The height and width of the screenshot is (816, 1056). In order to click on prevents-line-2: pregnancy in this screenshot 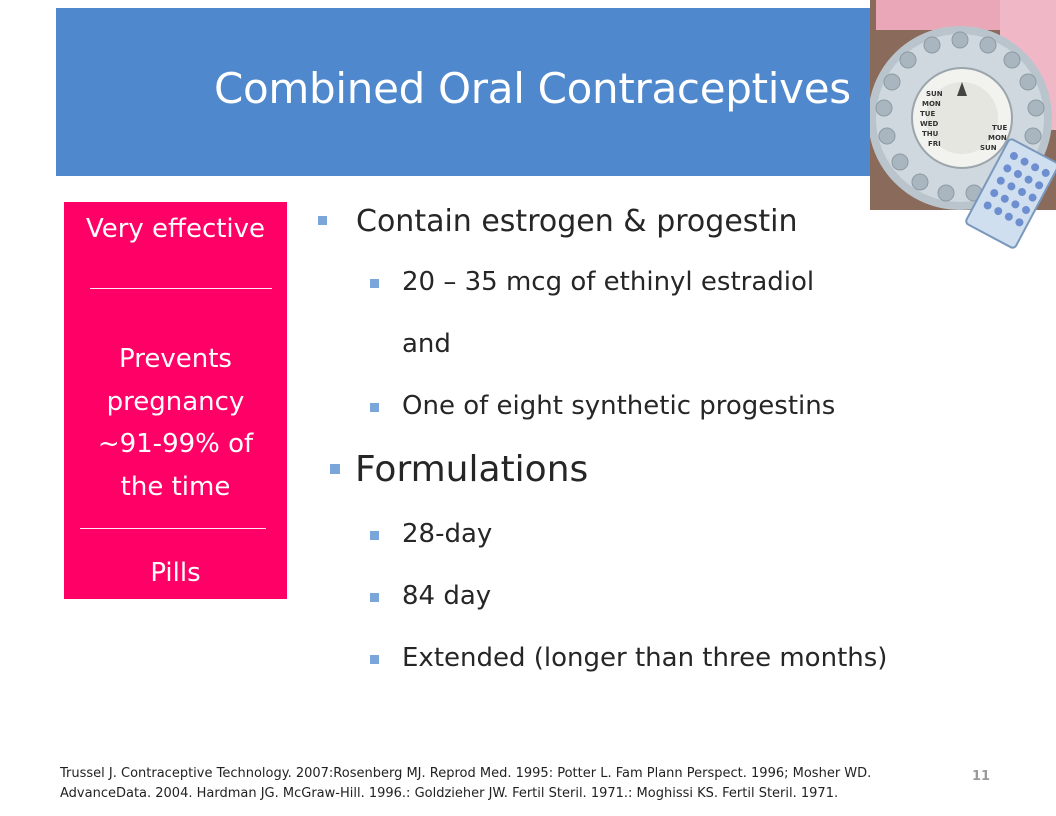, I will do `click(175, 402)`.